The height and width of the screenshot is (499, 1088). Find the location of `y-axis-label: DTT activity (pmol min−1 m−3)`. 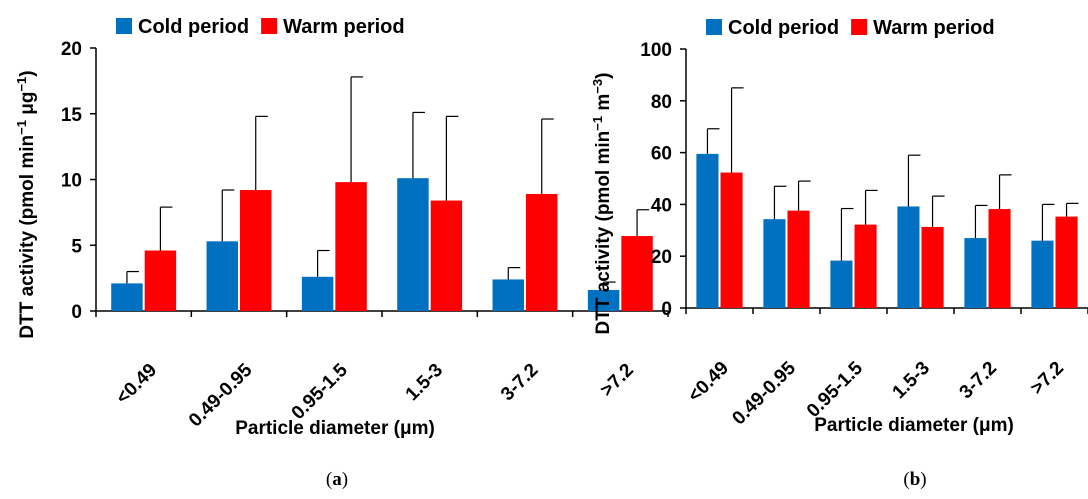

y-axis-label: DTT activity (pmol min−1 m−3) is located at coordinates (602, 204).